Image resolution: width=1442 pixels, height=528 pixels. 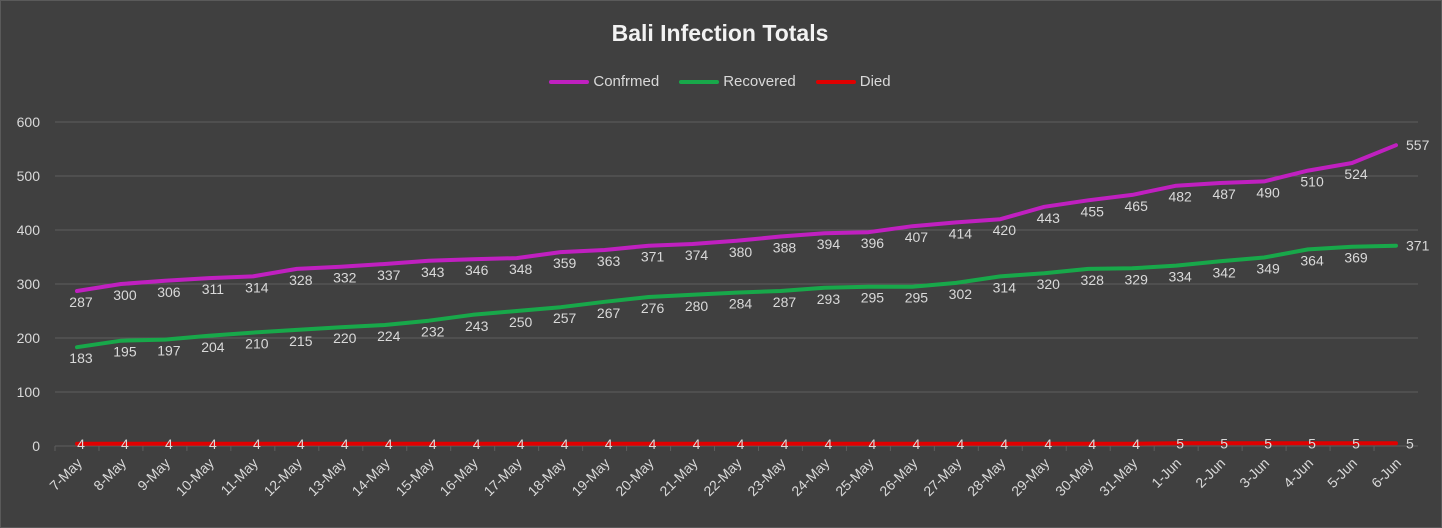 What do you see at coordinates (741, 252) in the screenshot?
I see `data-label: 380` at bounding box center [741, 252].